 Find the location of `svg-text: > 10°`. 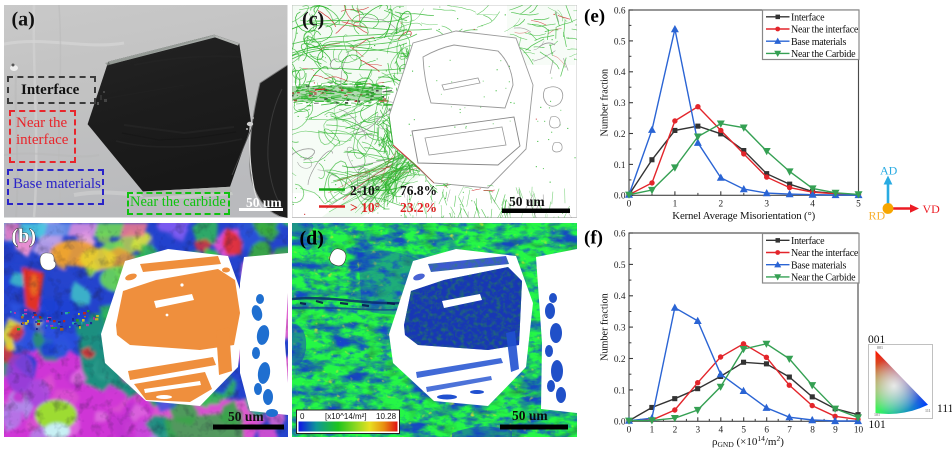

svg-text: > 10° is located at coordinates (365, 207).